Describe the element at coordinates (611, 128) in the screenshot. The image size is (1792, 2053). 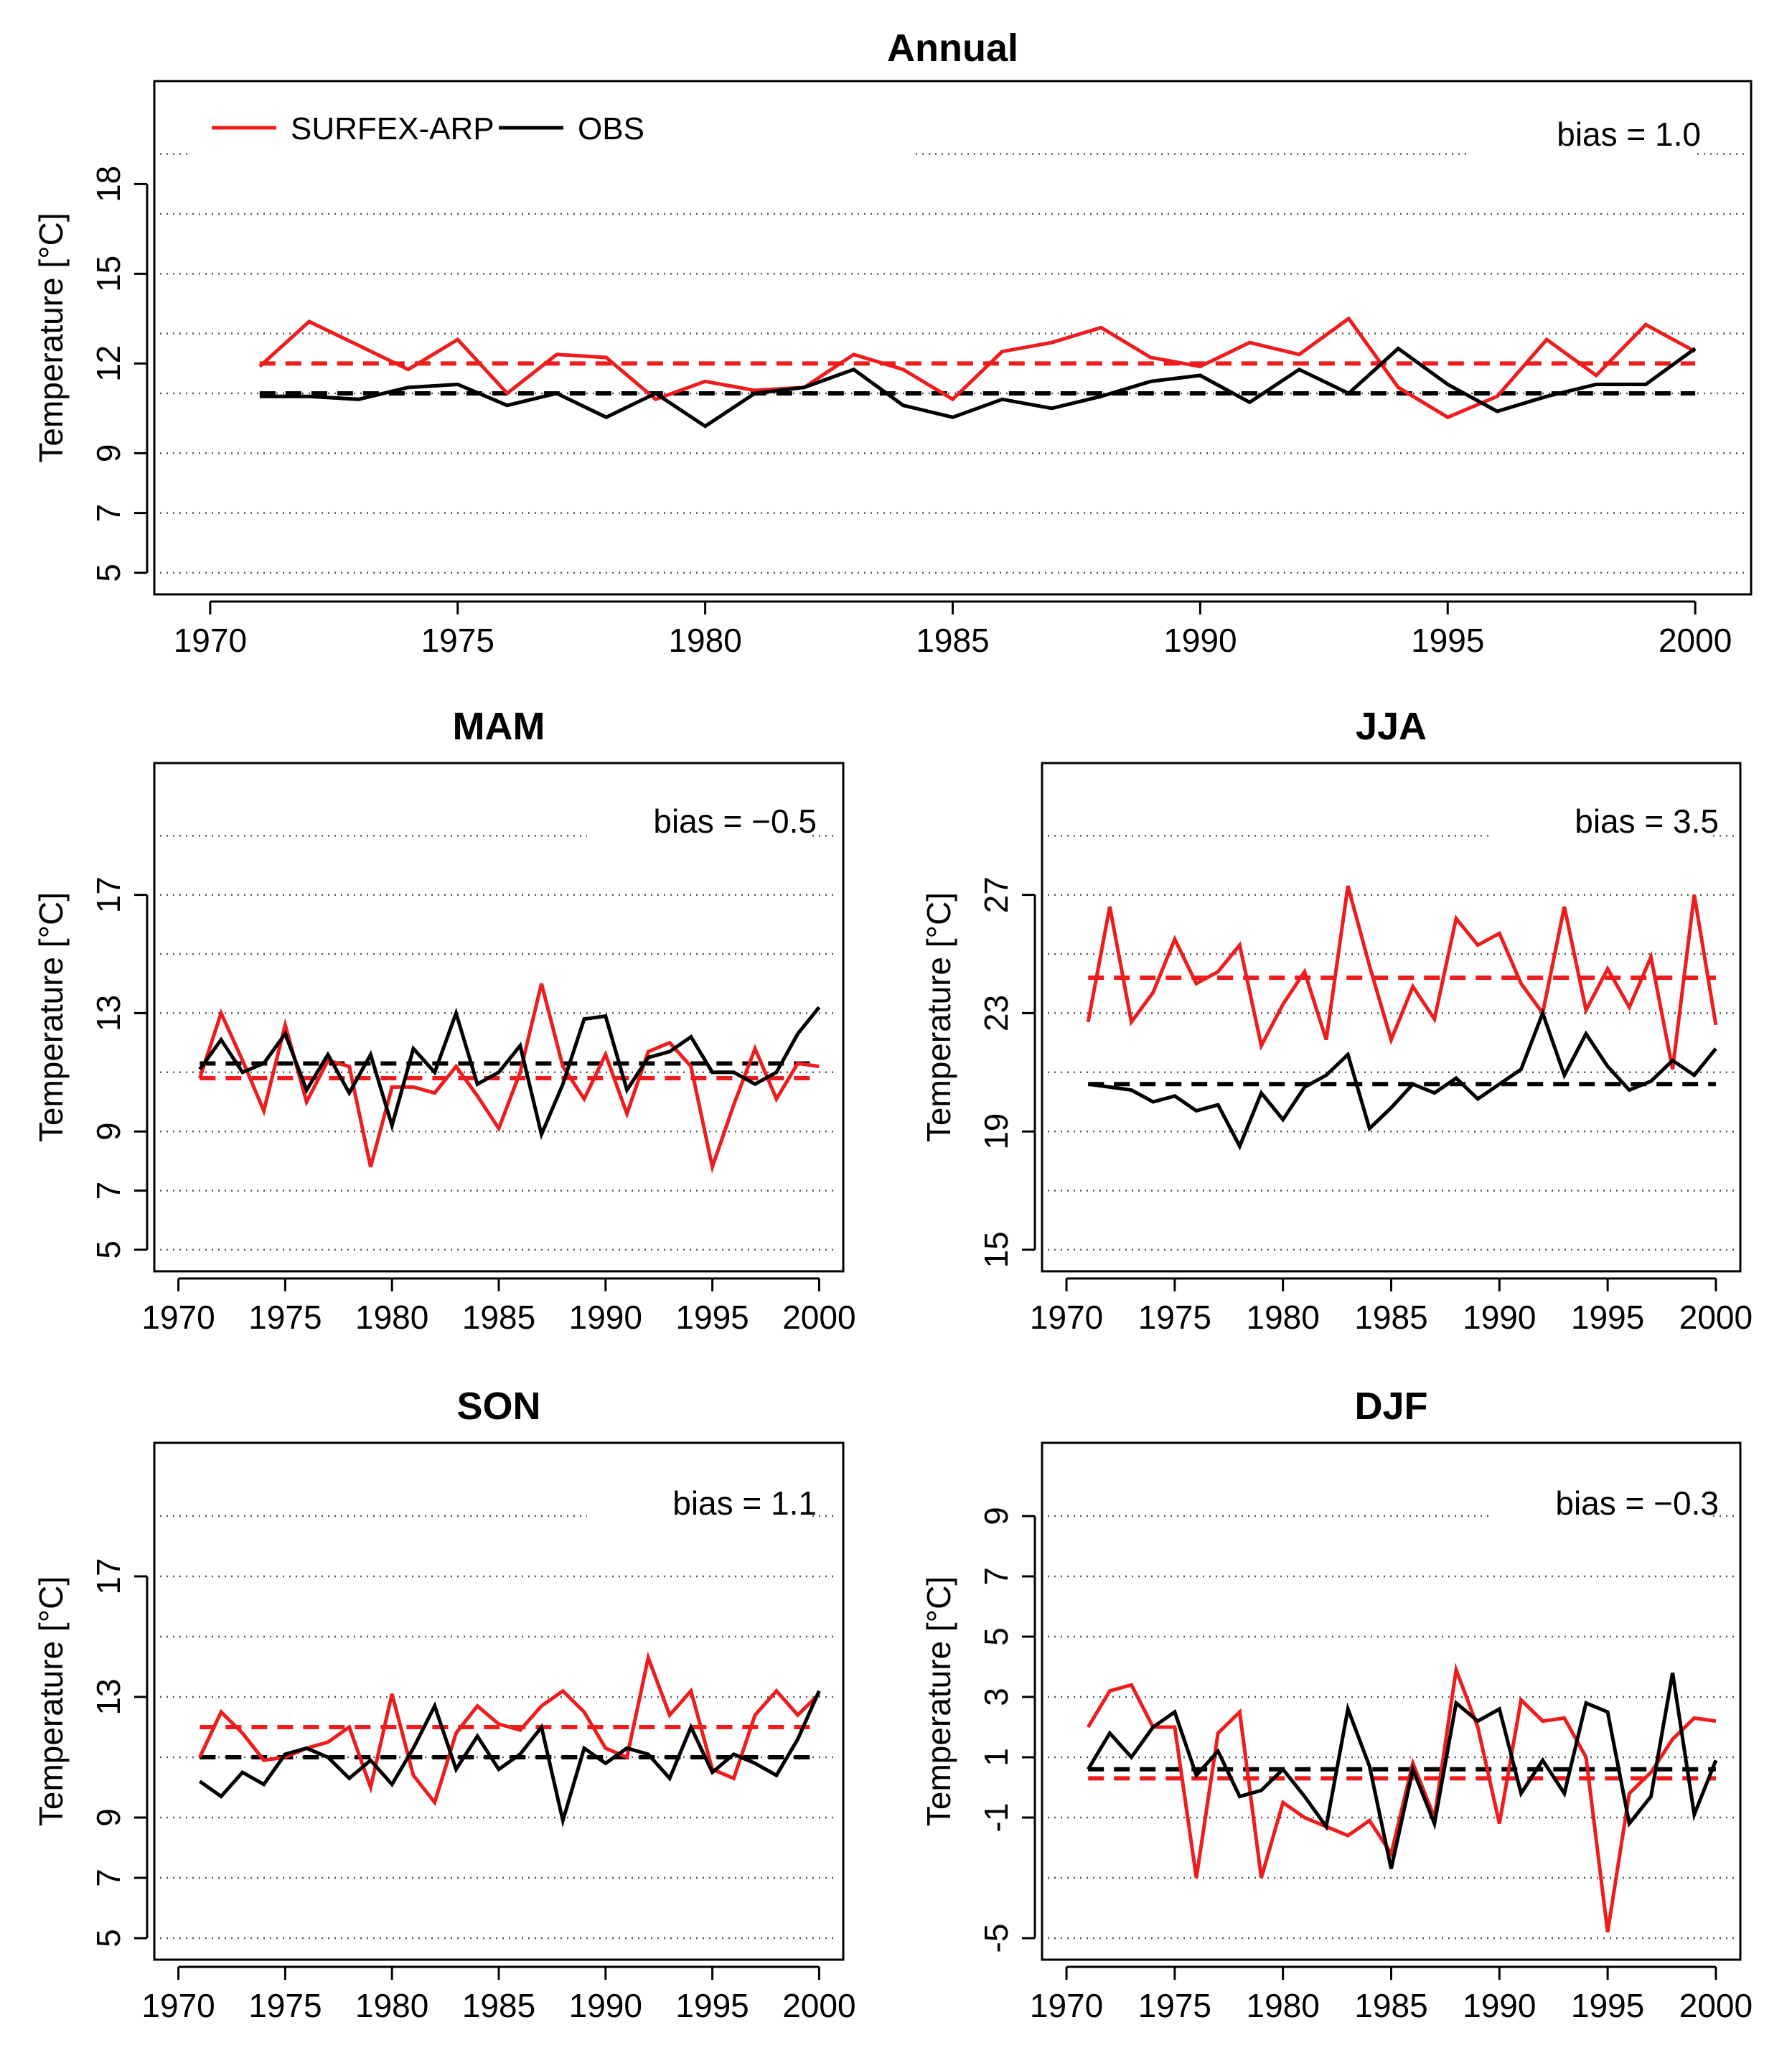
I see `legend-label-obs: OBS` at that location.